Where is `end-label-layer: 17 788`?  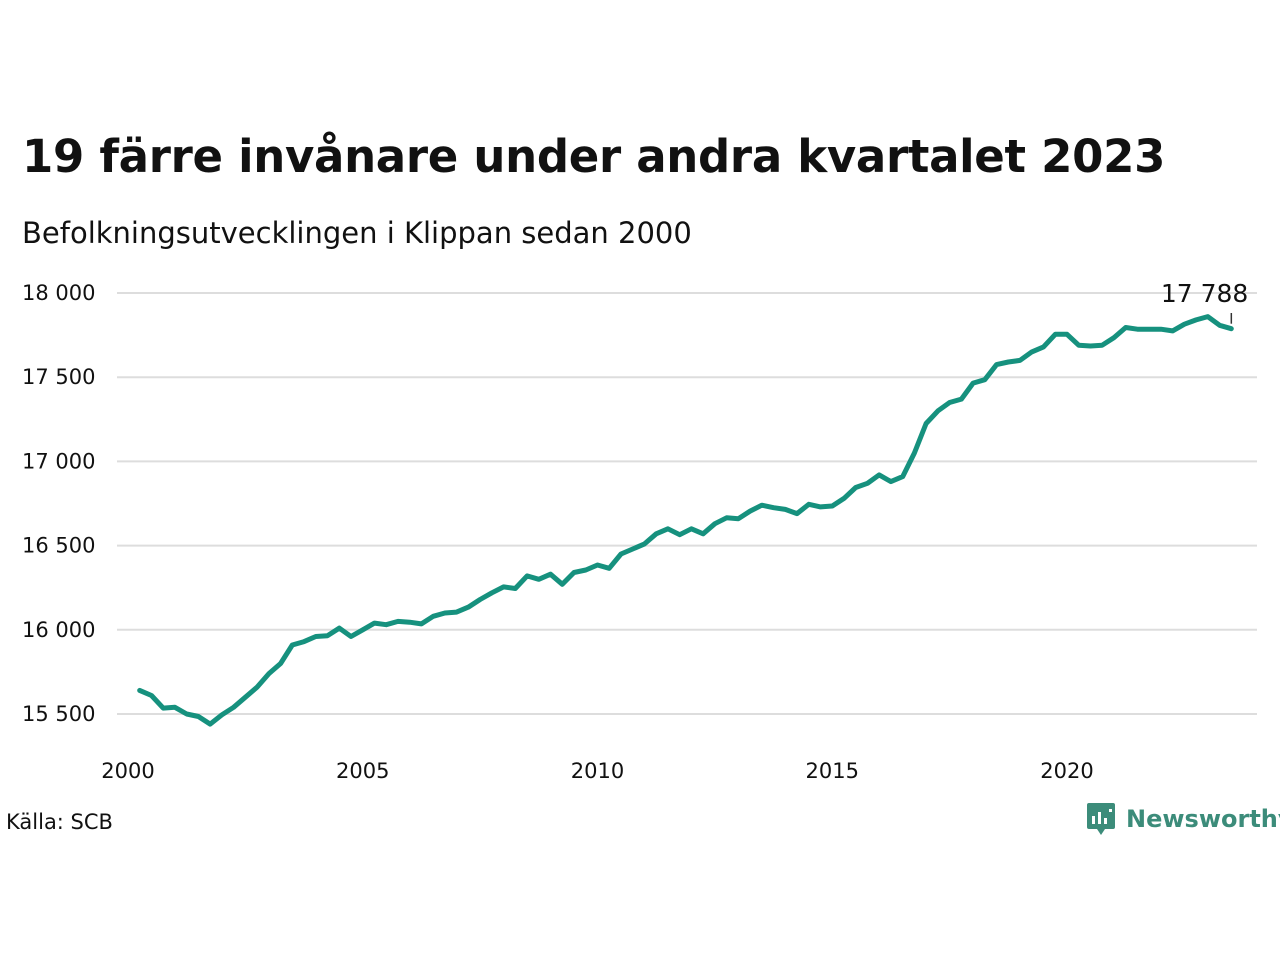
end-label-layer: 17 788 is located at coordinates (1204, 301).